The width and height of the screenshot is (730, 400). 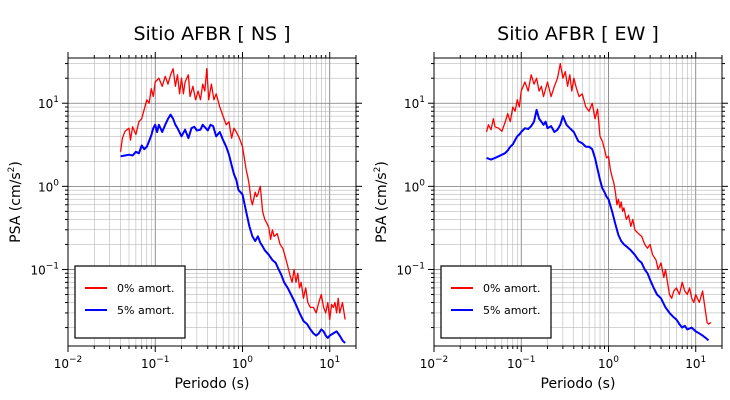 What do you see at coordinates (211, 34) in the screenshot?
I see `chart-title: Sitio AFBR [ NS ]` at bounding box center [211, 34].